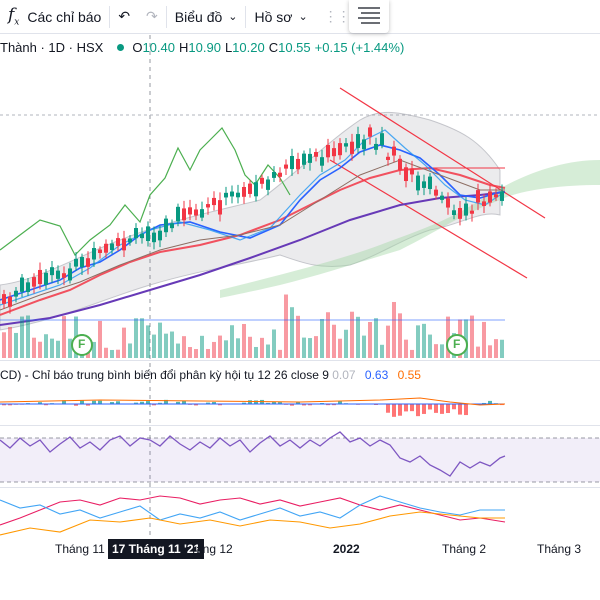 The width and height of the screenshot is (600, 600). I want to click on undo-icon: ↶, so click(124, 16).